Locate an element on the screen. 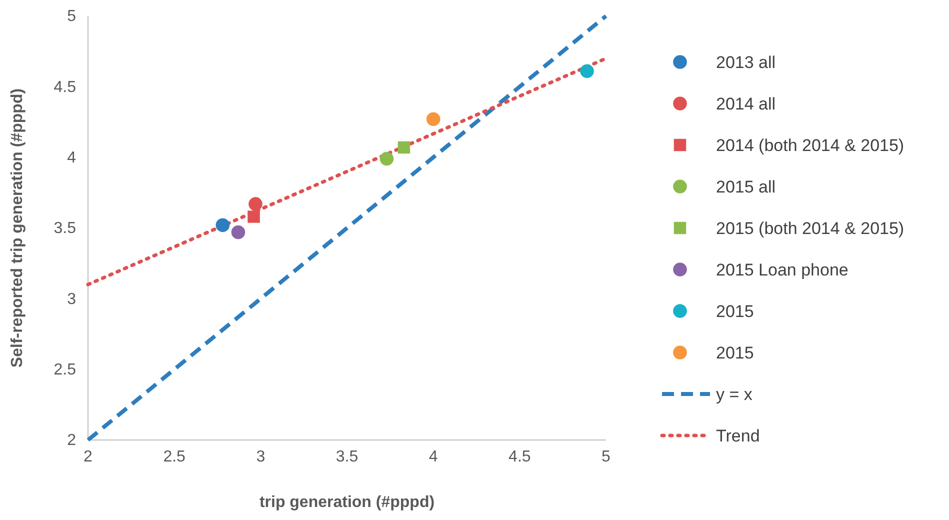 The height and width of the screenshot is (520, 949). x-axis-title: trip generation (#pppd) is located at coordinates (347, 502).